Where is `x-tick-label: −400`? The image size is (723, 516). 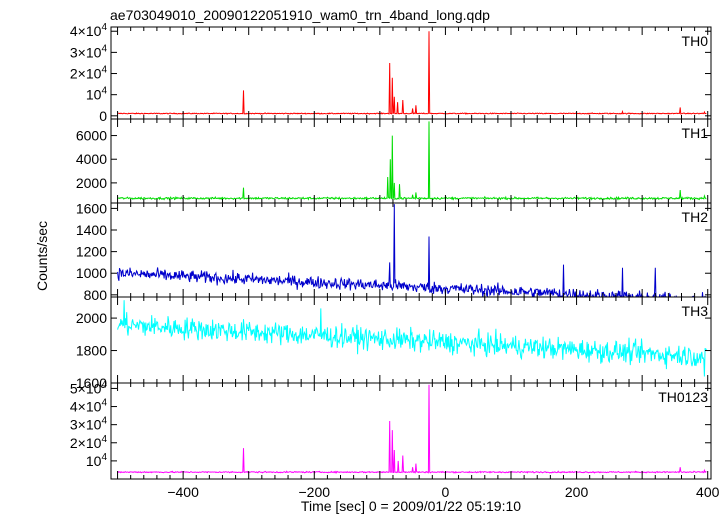
x-tick-label: −400 is located at coordinates (183, 492).